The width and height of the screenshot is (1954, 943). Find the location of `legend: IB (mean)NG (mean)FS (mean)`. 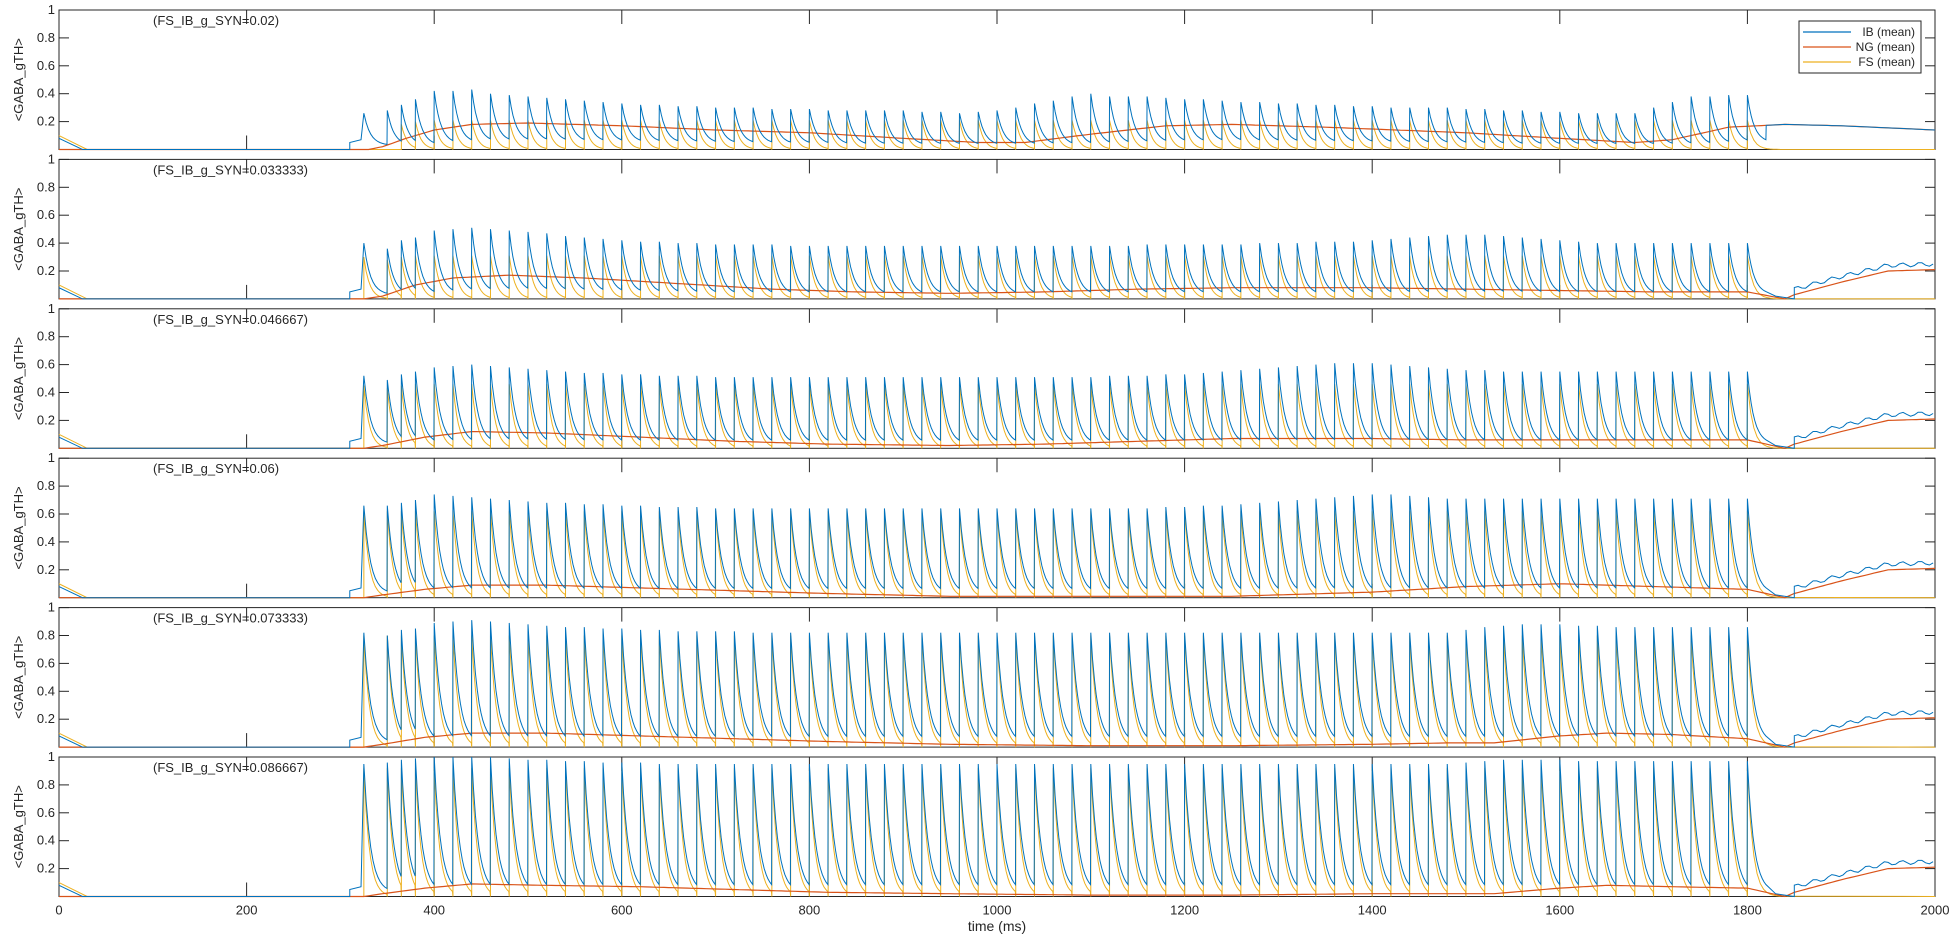

legend: IB (mean)NG (mean)FS (mean) is located at coordinates (1860, 47).